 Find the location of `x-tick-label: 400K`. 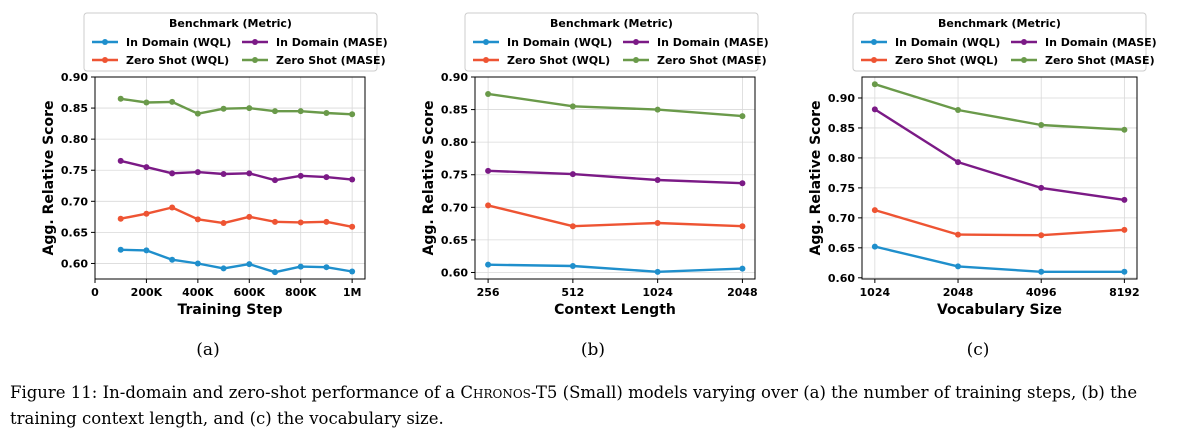

x-tick-label: 400K is located at coordinates (198, 292).